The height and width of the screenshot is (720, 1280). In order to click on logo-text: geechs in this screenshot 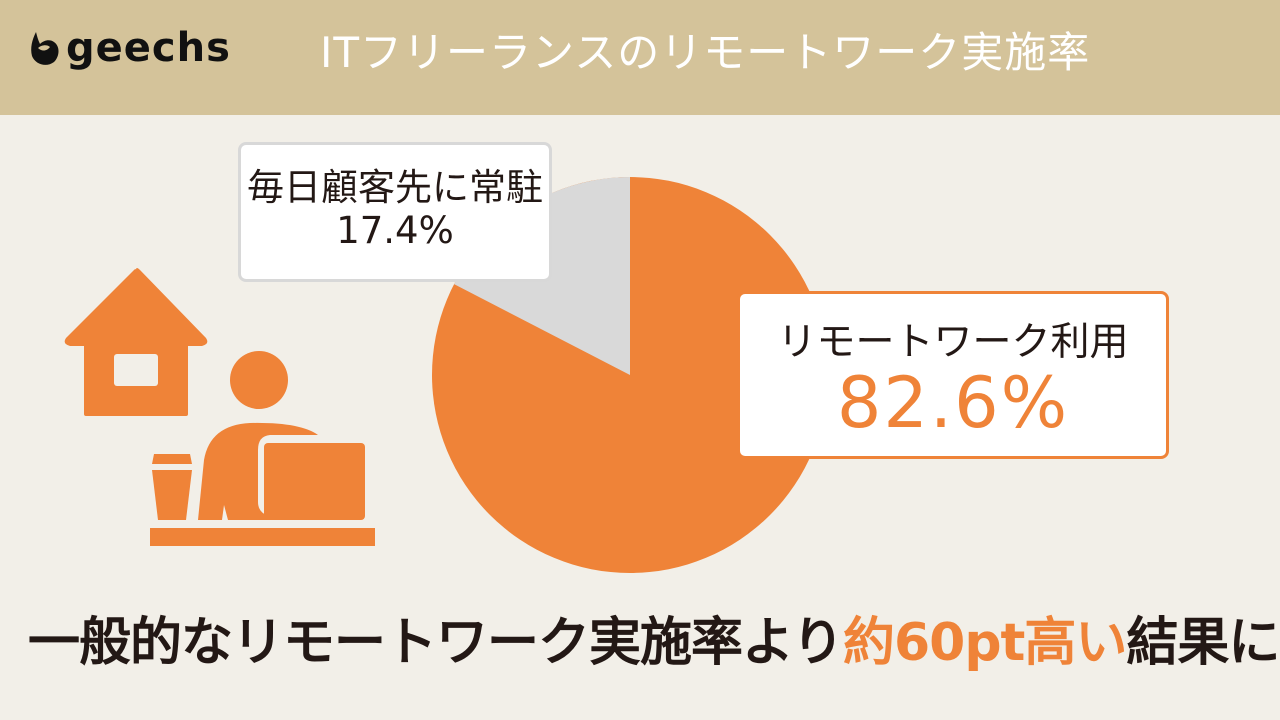, I will do `click(148, 48)`.